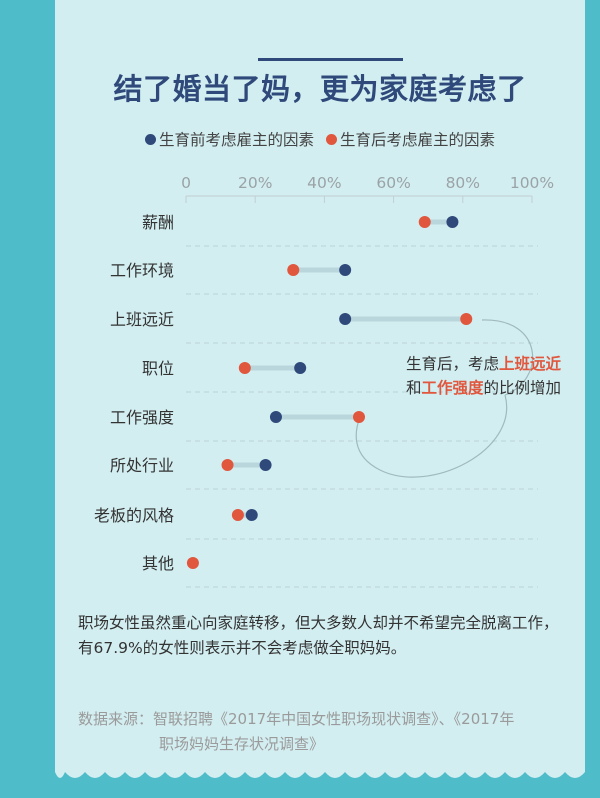 The width and height of the screenshot is (600, 798). What do you see at coordinates (522, 388) in the screenshot?
I see `note-text-post: 的比例增加` at bounding box center [522, 388].